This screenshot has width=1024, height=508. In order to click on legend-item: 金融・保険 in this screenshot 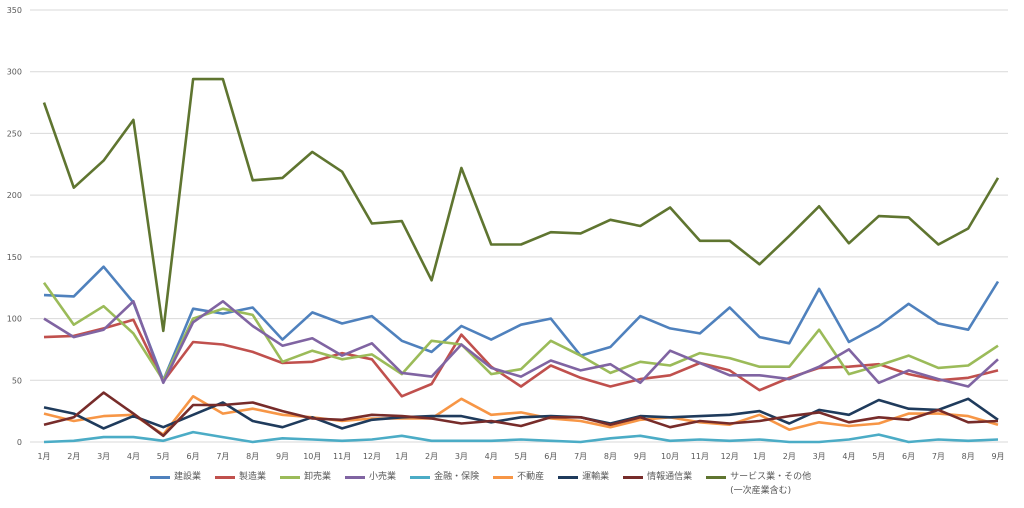, I will do `click(444, 484)`.